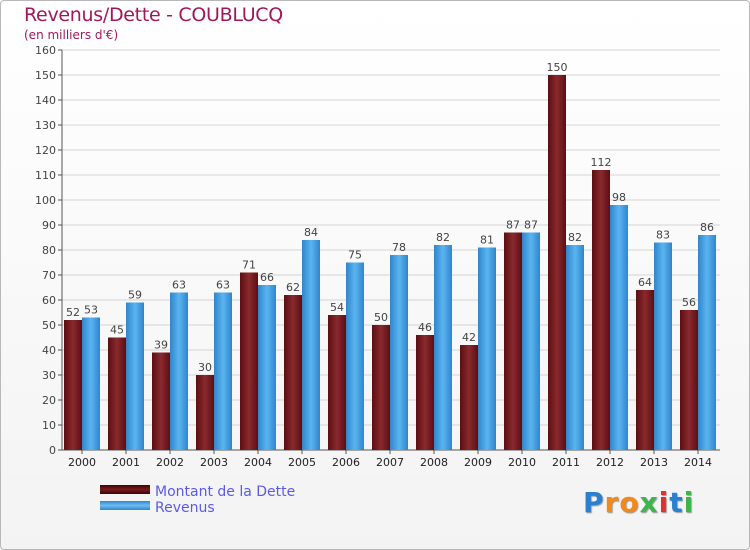  Describe the element at coordinates (293, 287) in the screenshot. I see `data-label-debt: 62` at that location.